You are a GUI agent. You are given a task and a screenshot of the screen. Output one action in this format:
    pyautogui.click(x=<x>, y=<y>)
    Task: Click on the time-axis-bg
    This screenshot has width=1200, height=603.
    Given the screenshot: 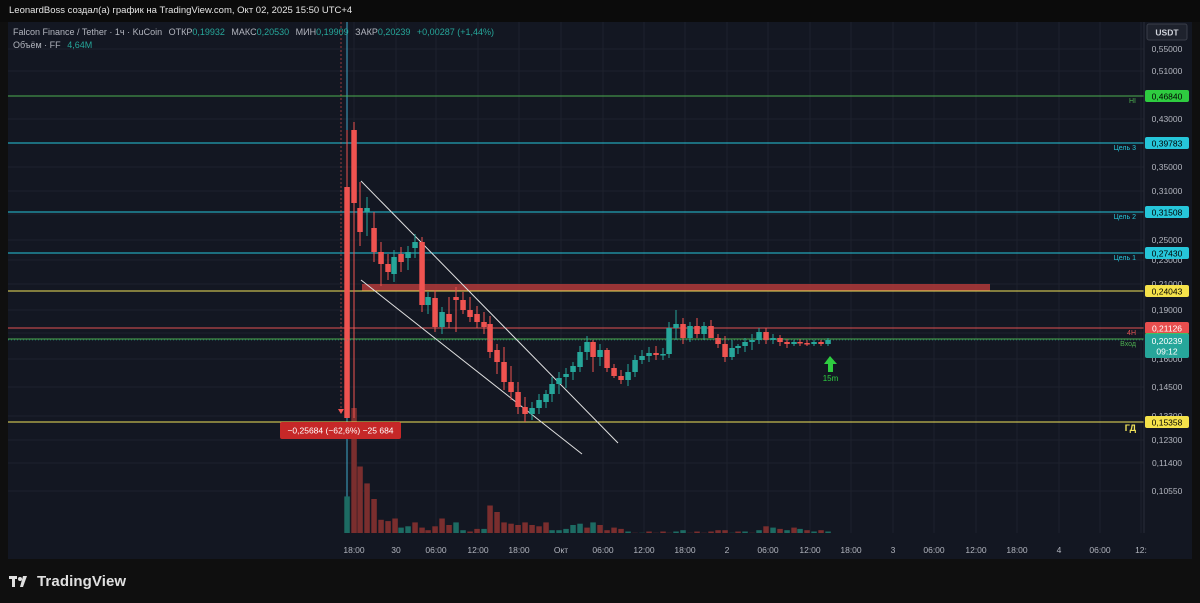 What is the action you would take?
    pyautogui.click(x=600, y=546)
    